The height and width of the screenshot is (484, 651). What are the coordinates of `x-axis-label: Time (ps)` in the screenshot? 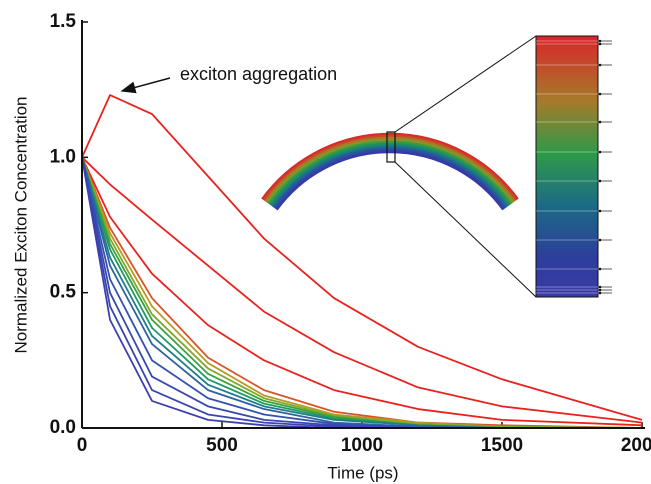 It's located at (362, 472).